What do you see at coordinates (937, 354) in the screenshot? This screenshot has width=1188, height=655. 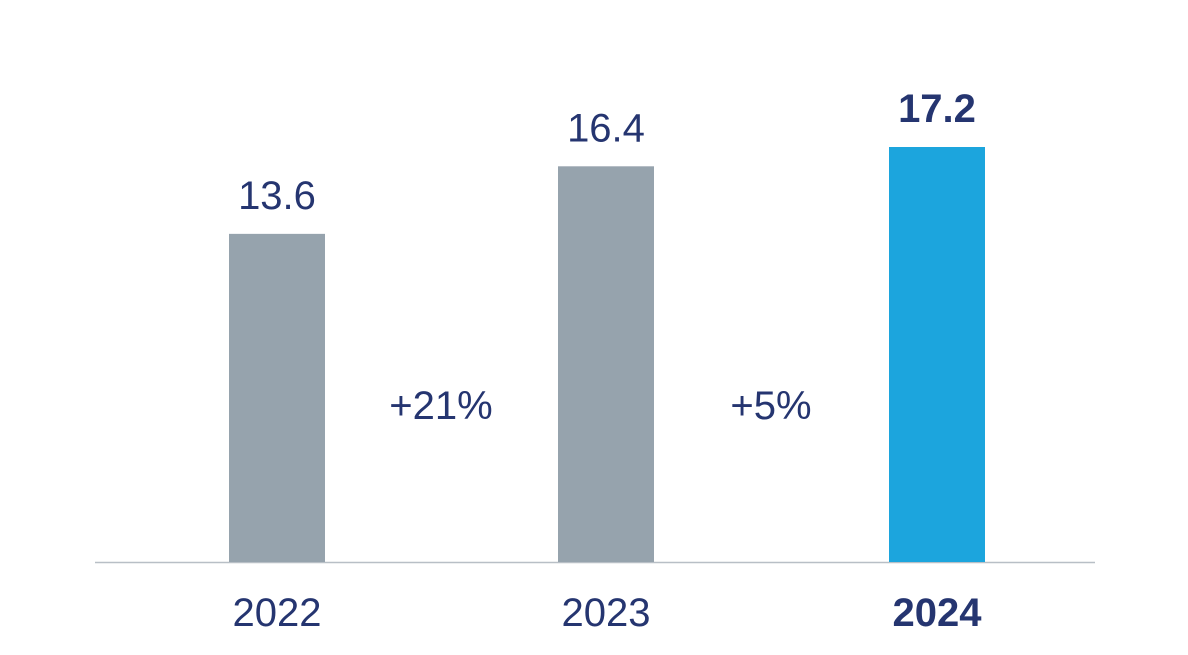 I see `bar-2024` at bounding box center [937, 354].